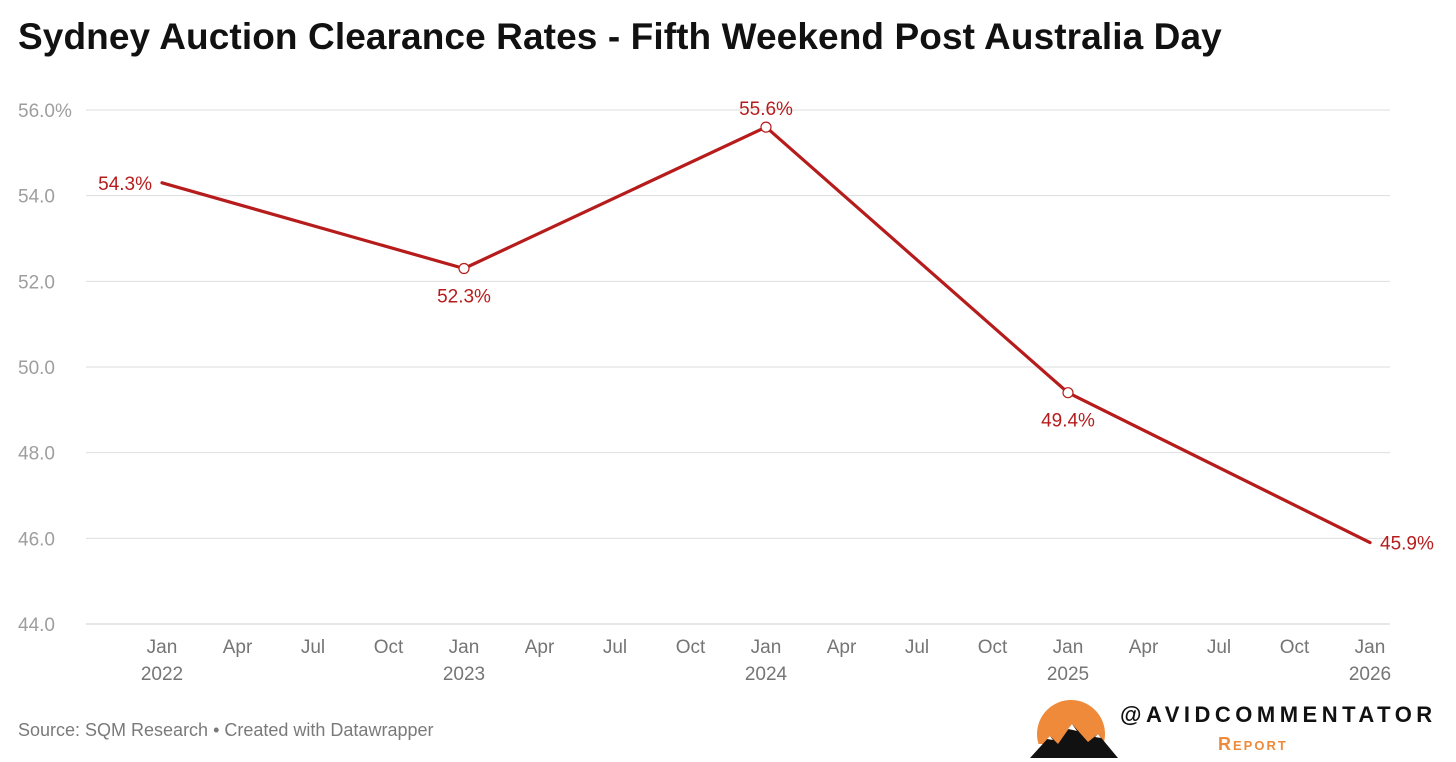 The width and height of the screenshot is (1456, 762). I want to click on y-tick-label: 50.0, so click(36, 368).